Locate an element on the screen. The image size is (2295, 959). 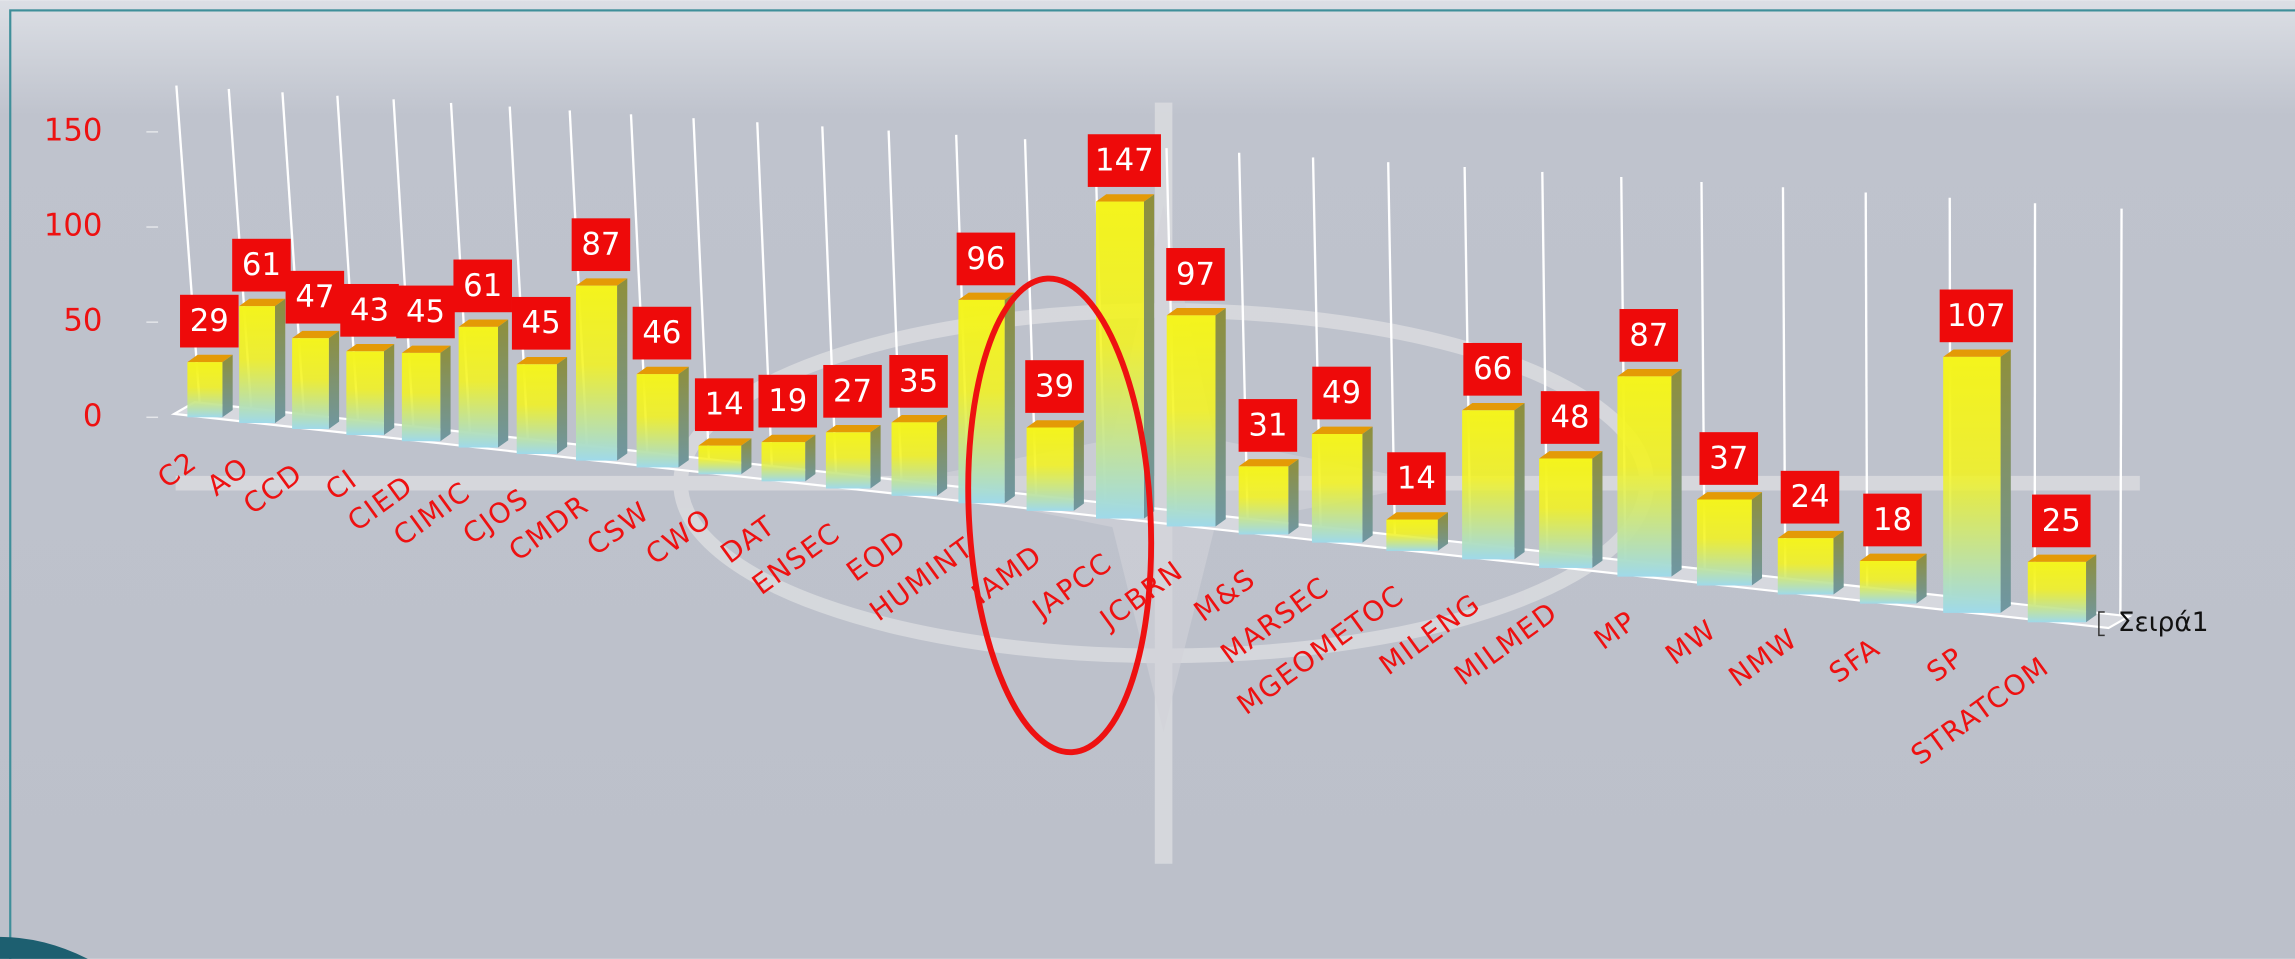
value-label: 96 is located at coordinates (985, 259).